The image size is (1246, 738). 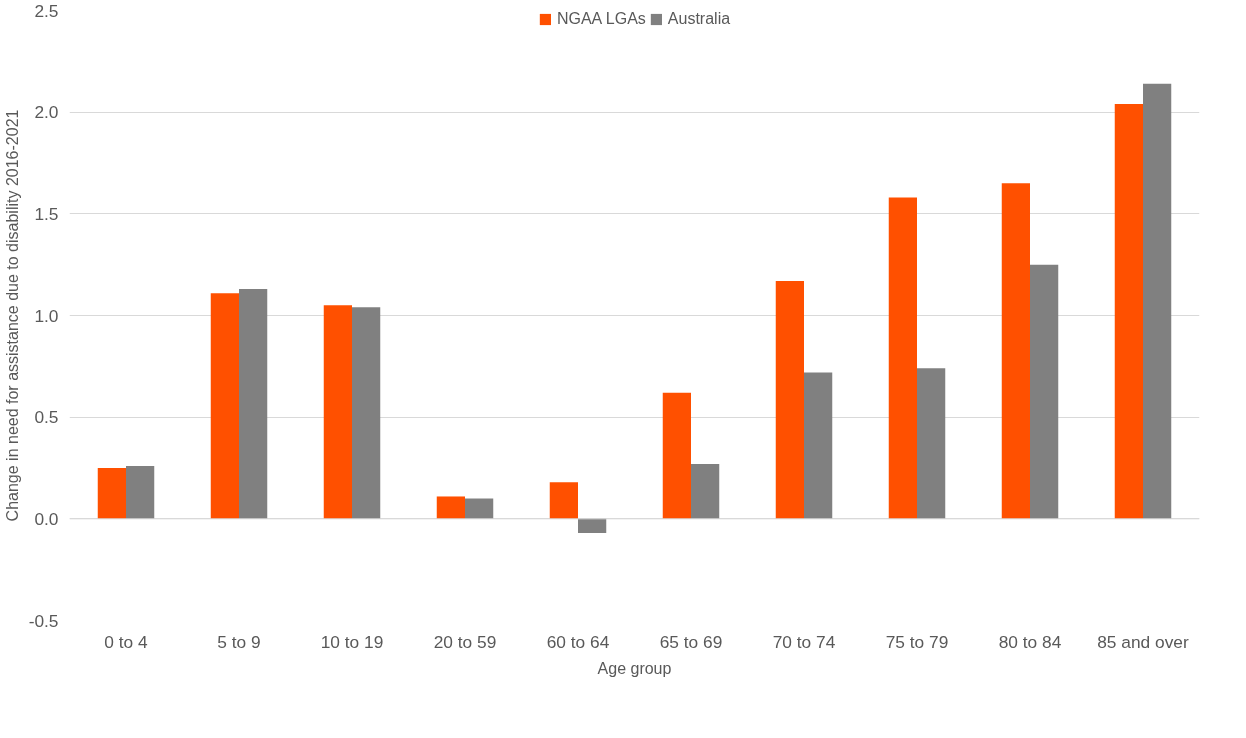 I want to click on y-tick-label: 2.0, so click(x=46, y=112).